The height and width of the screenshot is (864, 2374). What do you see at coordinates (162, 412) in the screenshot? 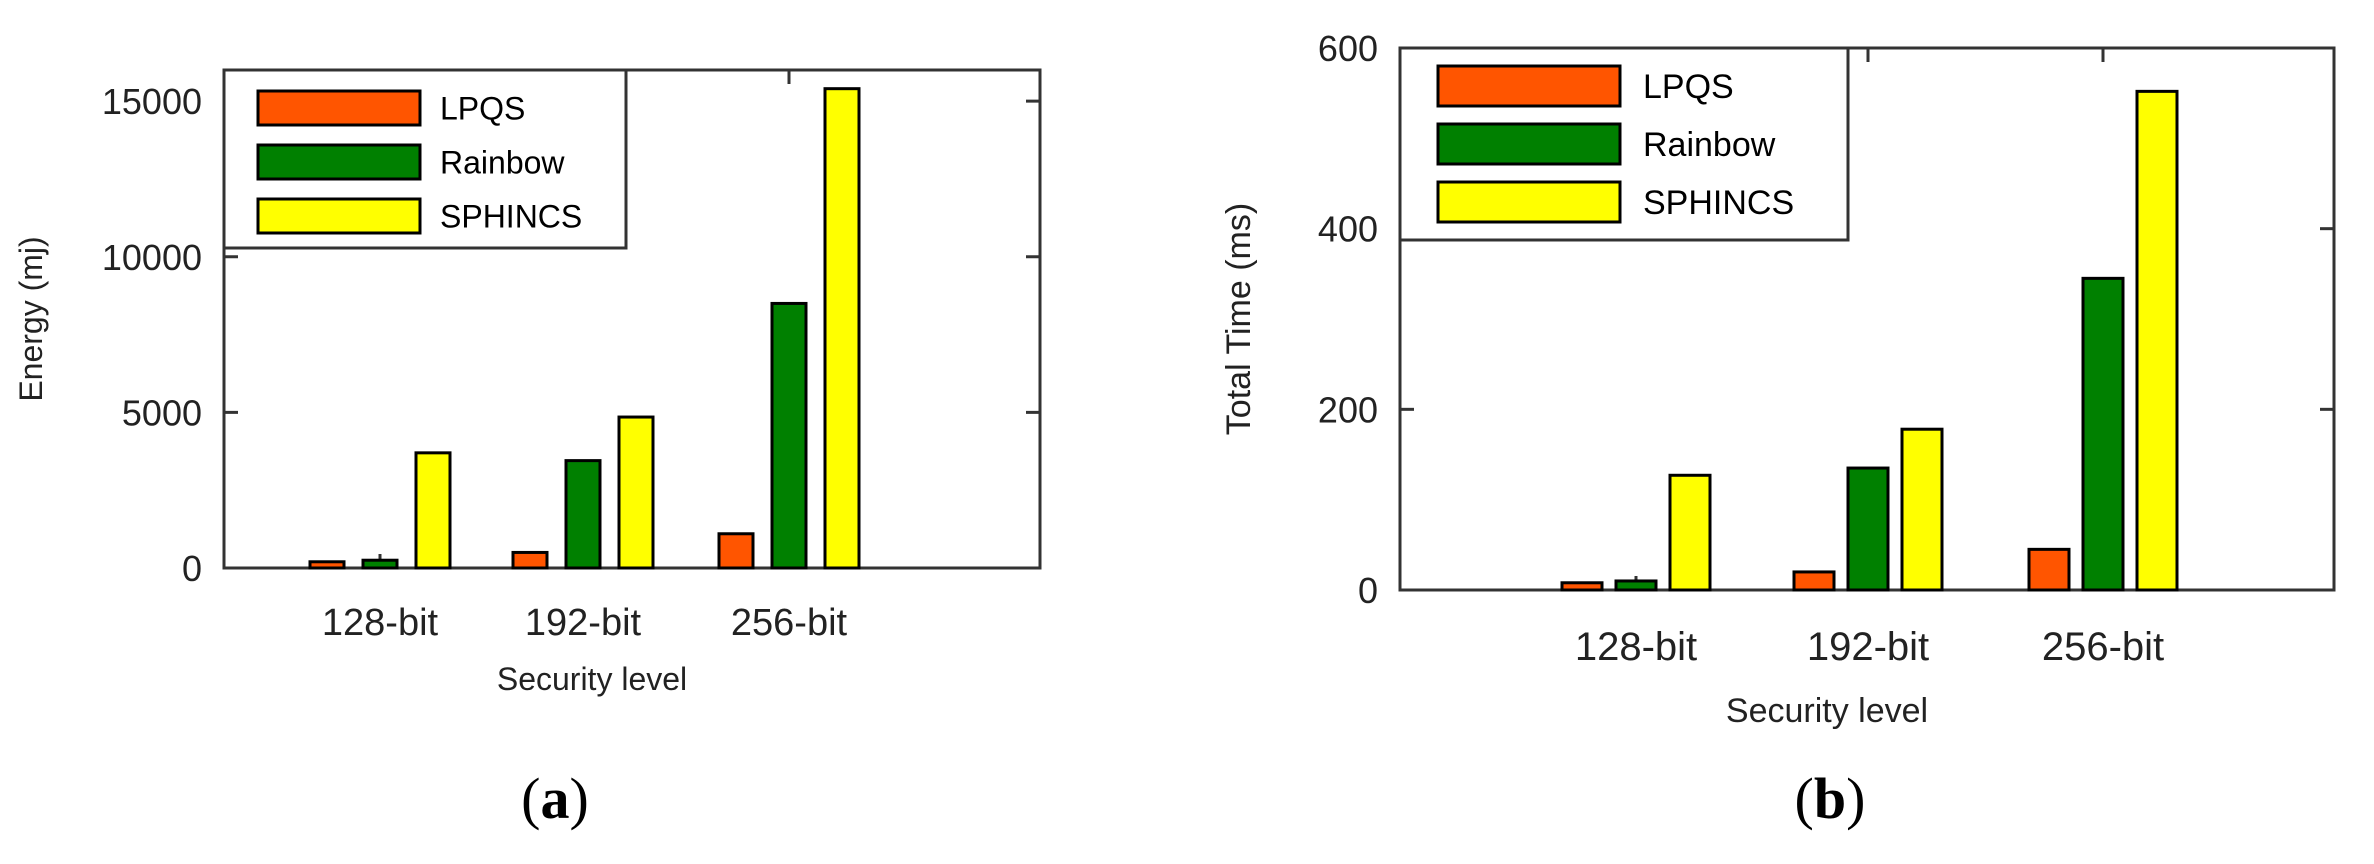
I see `y-tick-label: 5000` at bounding box center [162, 412].